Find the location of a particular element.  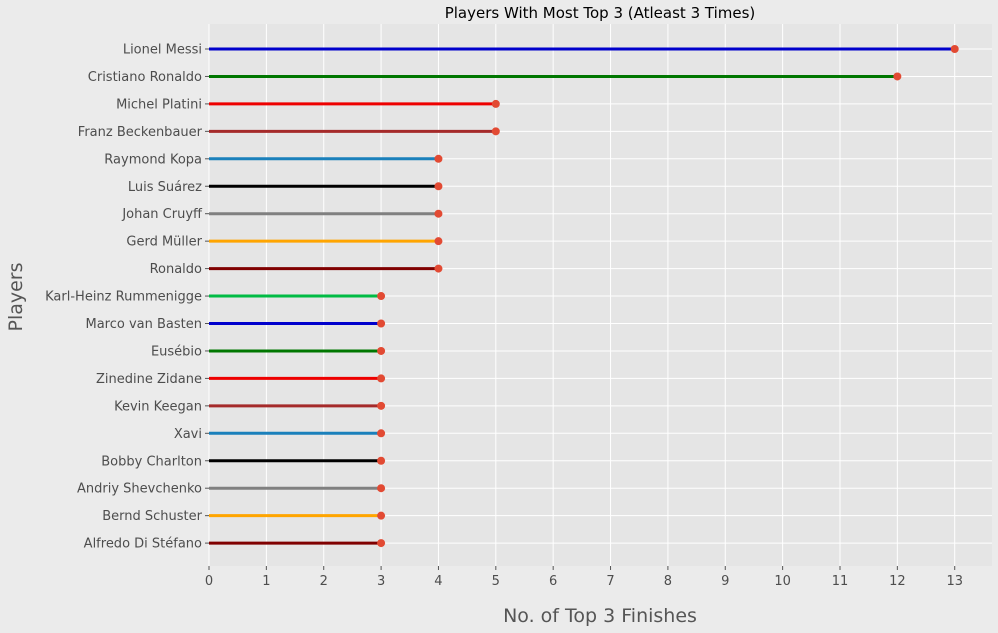

x-tick-label: 11 is located at coordinates (840, 581).